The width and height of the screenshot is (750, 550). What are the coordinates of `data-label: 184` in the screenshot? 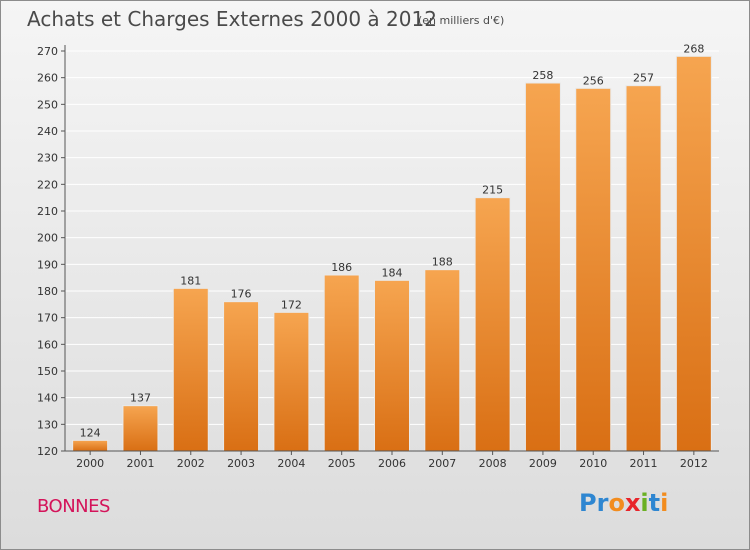 It's located at (392, 272).